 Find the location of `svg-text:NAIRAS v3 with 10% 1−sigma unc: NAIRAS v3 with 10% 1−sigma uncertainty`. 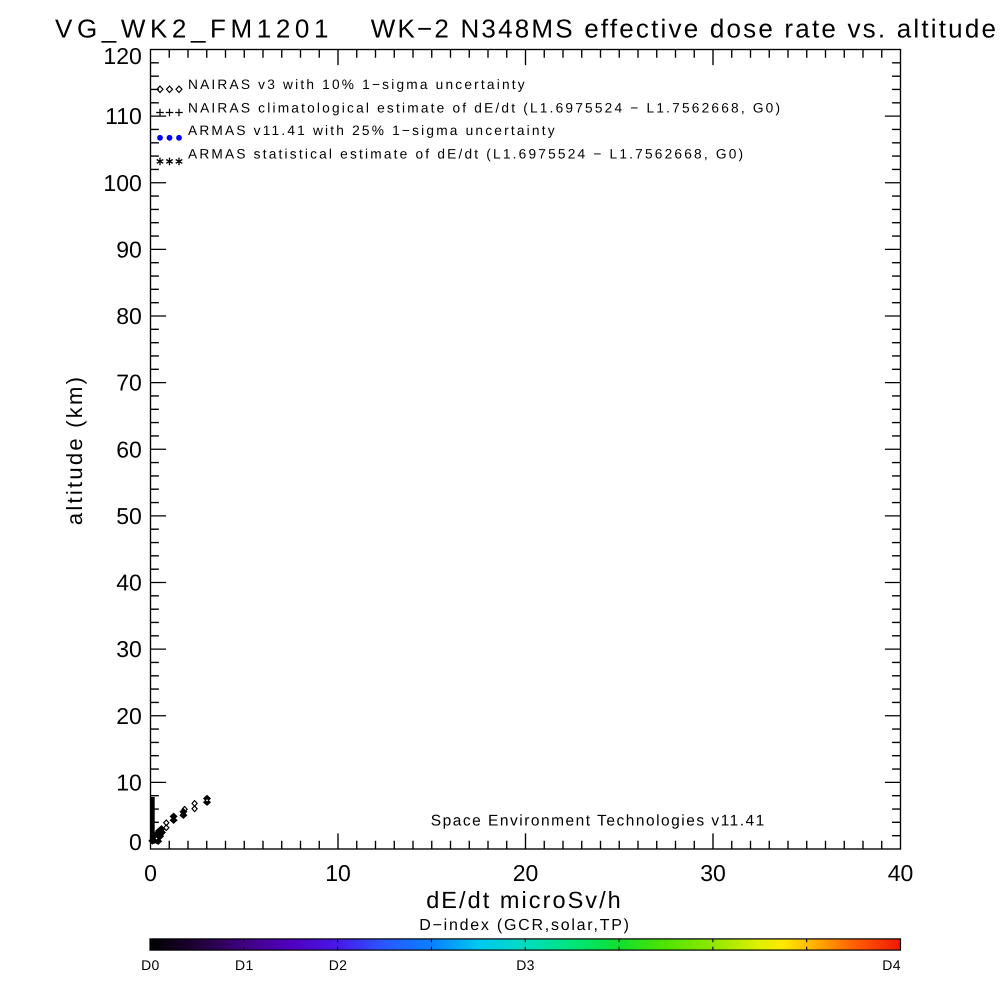

svg-text:NAIRAS v3 with 10% 1−sigma unc: NAIRAS v3 with 10% 1−sigma uncertainty is located at coordinates (357, 84).